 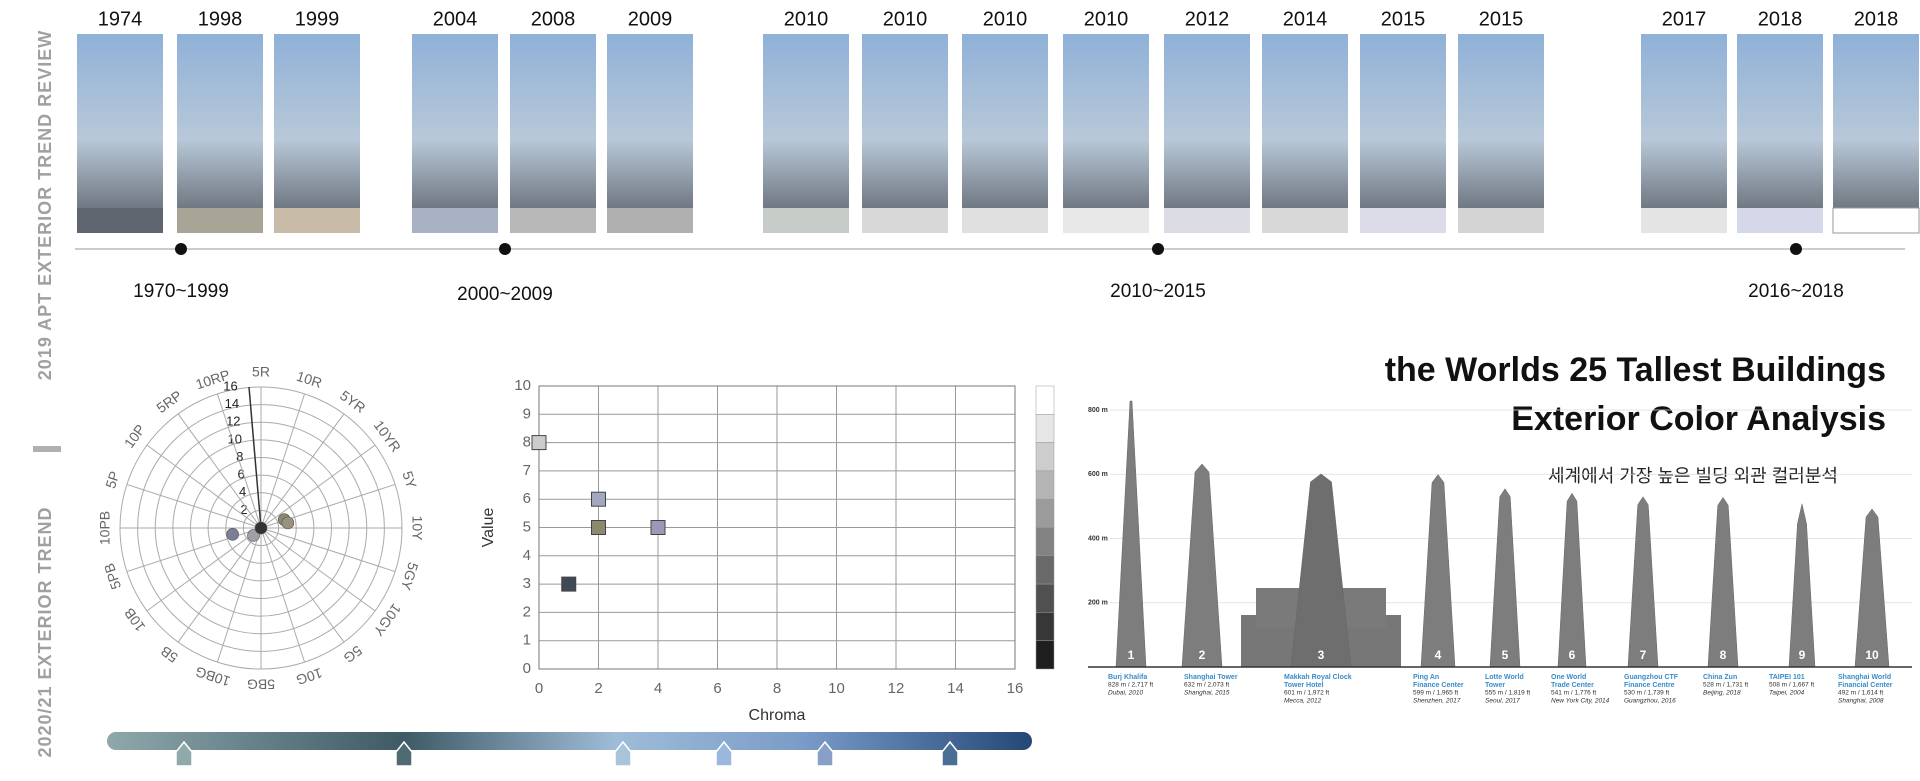 What do you see at coordinates (527, 442) in the screenshot?
I see `y-tick-label: 8` at bounding box center [527, 442].